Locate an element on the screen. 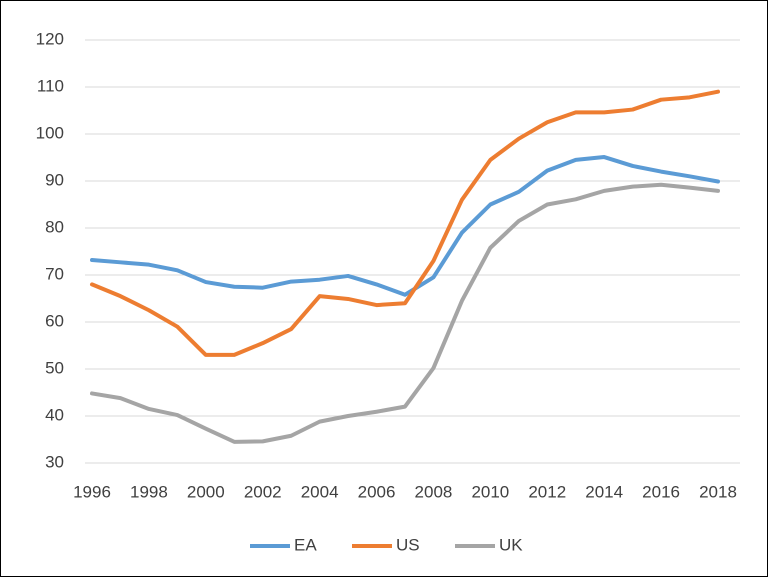 The width and height of the screenshot is (769, 578). x-tick-label: 2000 is located at coordinates (206, 491).